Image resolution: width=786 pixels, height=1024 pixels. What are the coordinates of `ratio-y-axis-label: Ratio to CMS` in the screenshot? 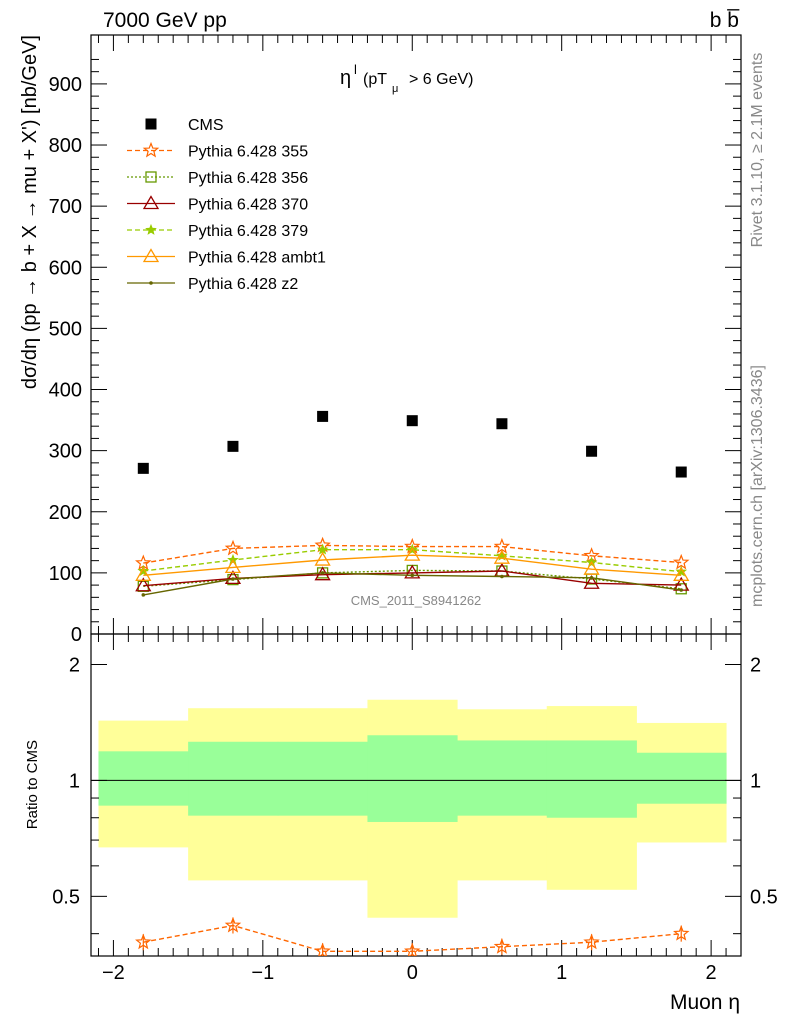 It's located at (32, 784).